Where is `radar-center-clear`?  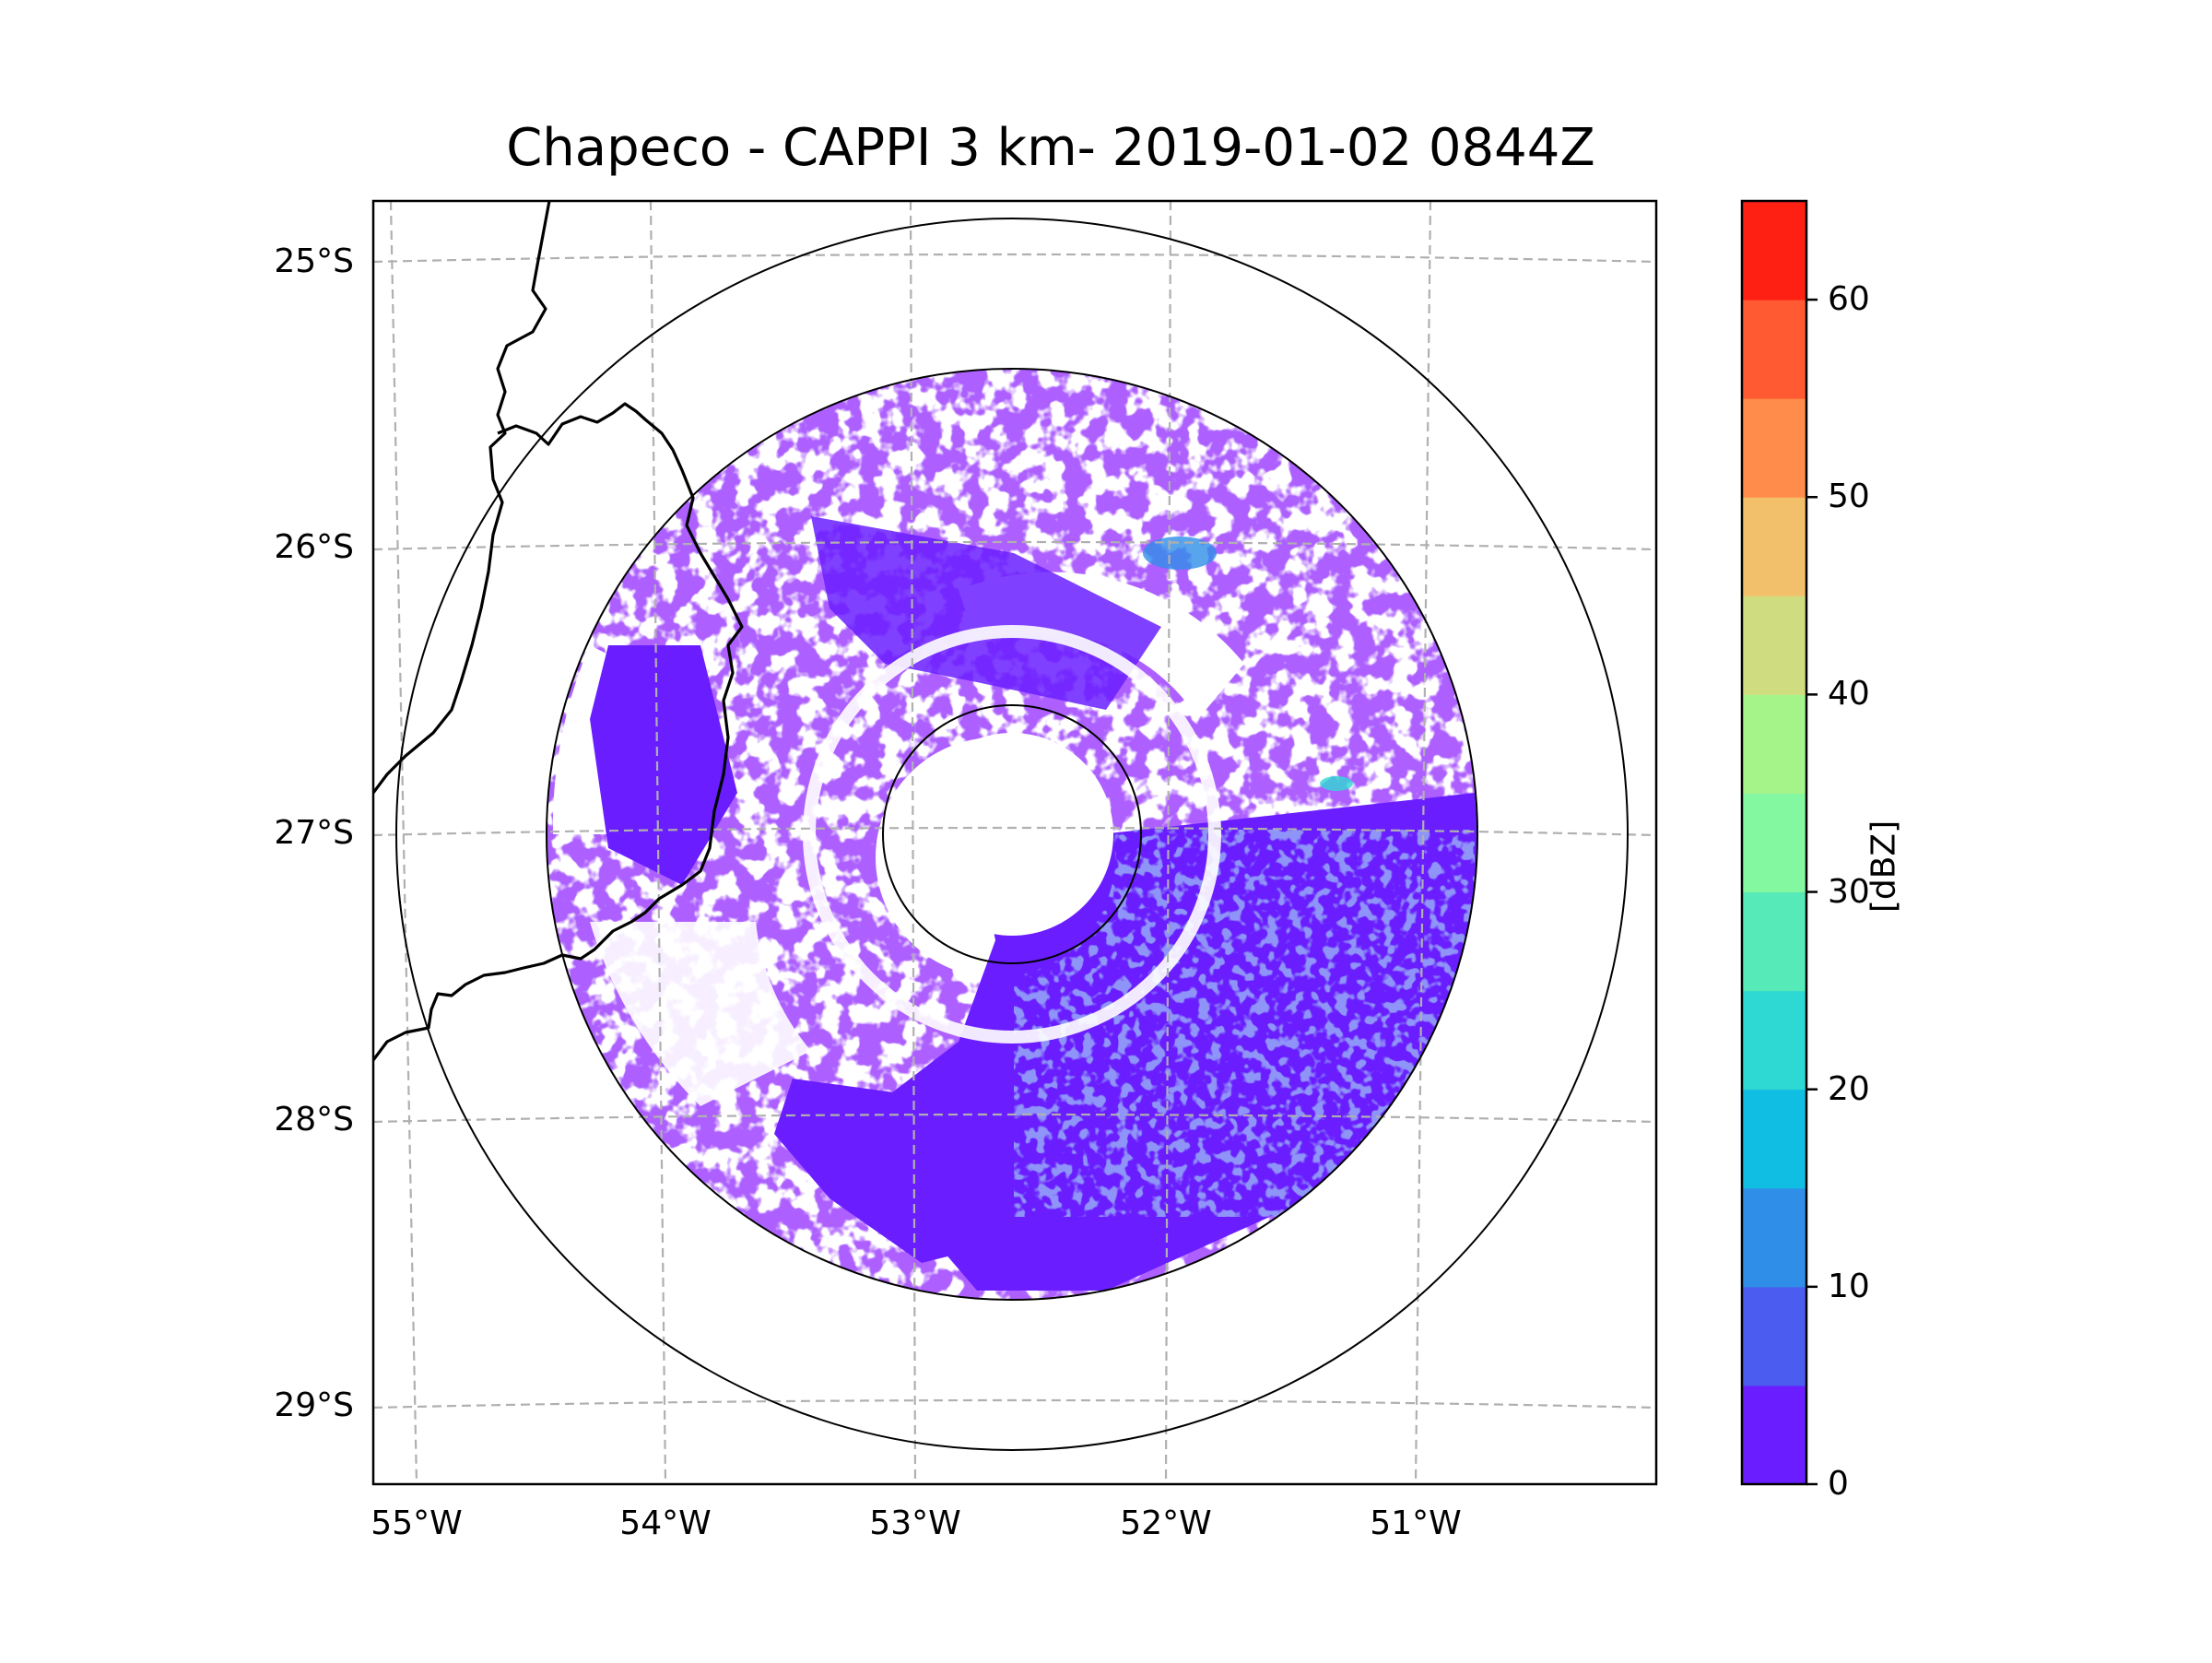 radar-center-clear is located at coordinates (1012, 834).